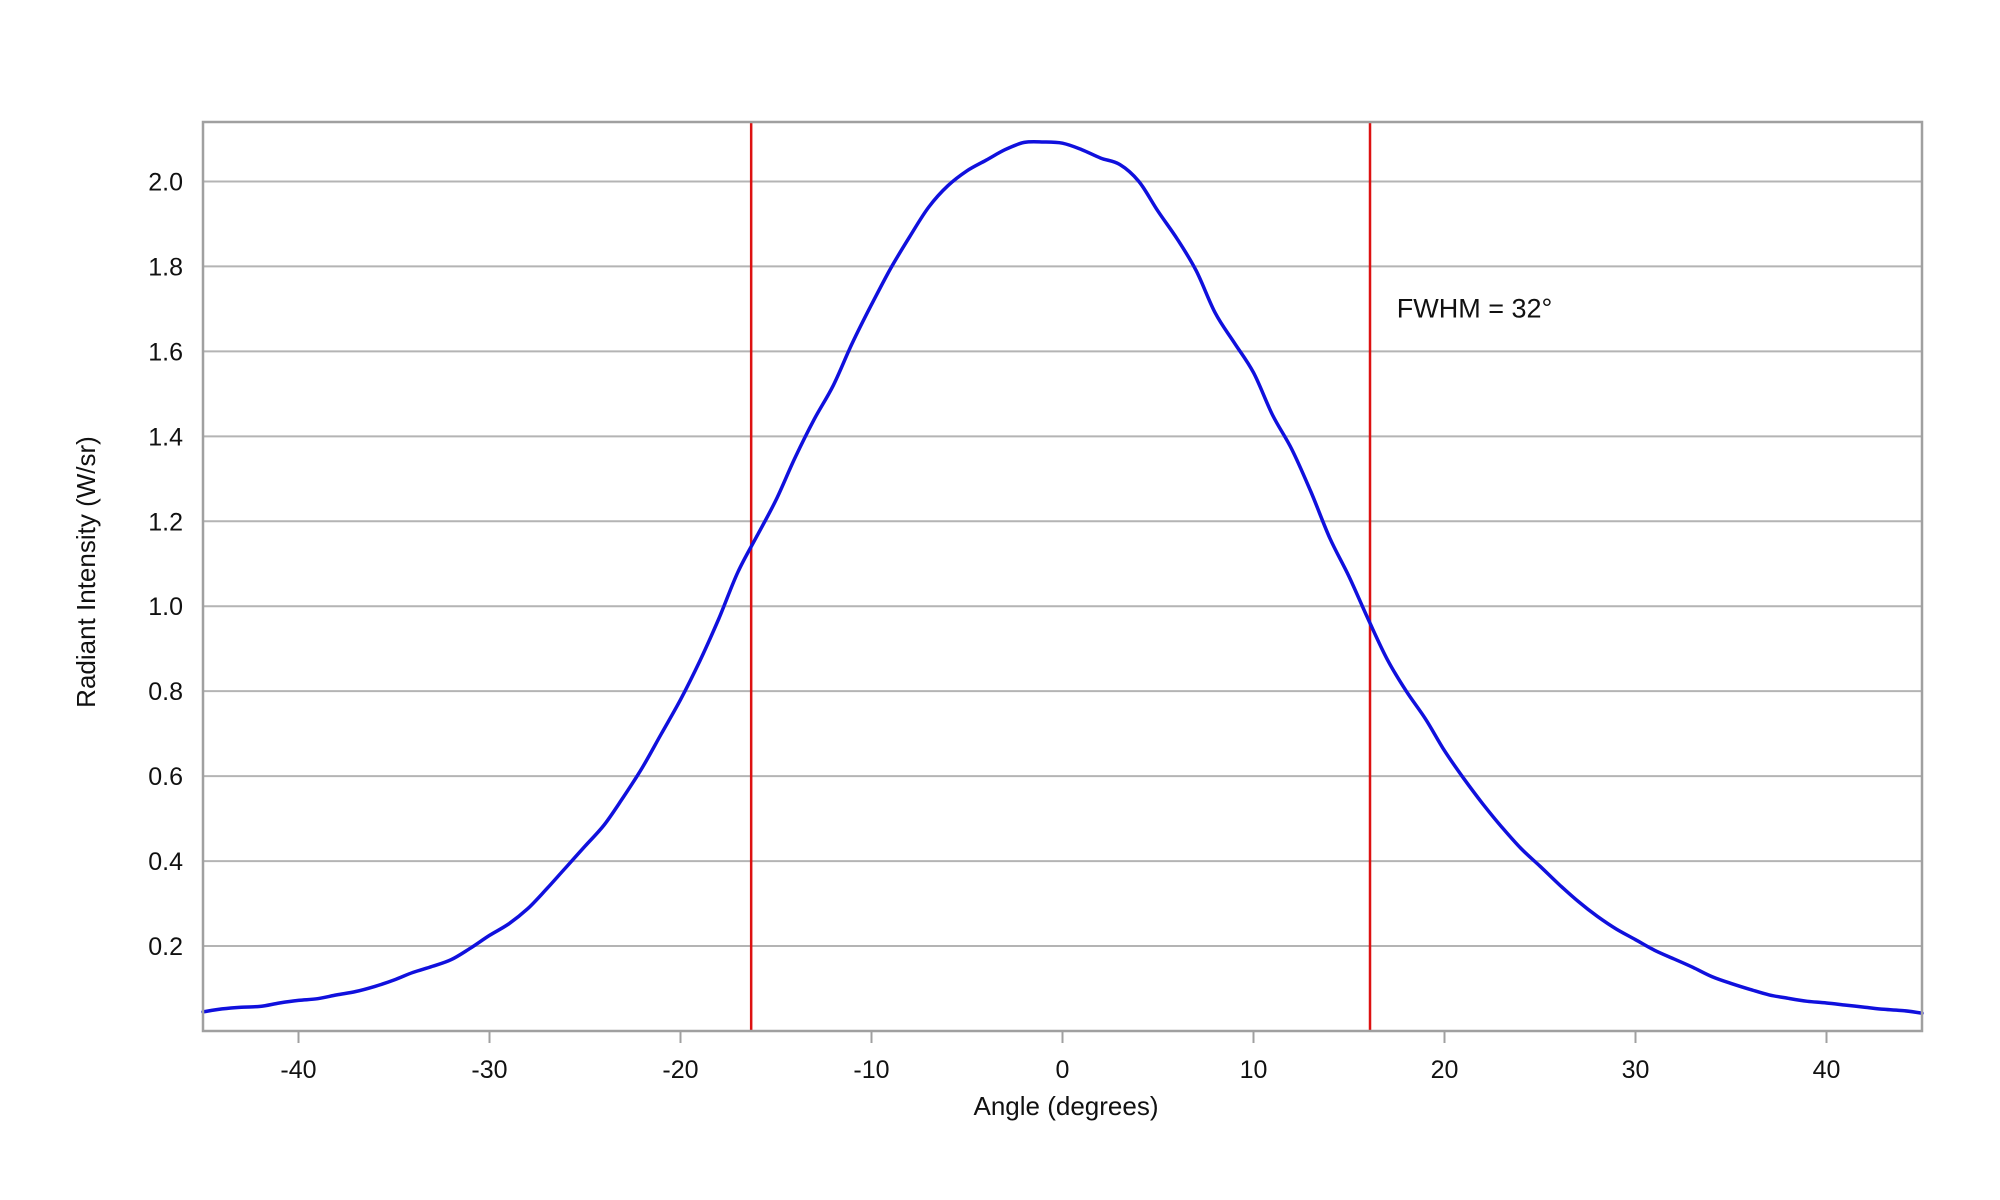 Image resolution: width=2000 pixels, height=1200 pixels. Describe the element at coordinates (165, 522) in the screenshot. I see `y-tick-label: 1.2` at that location.